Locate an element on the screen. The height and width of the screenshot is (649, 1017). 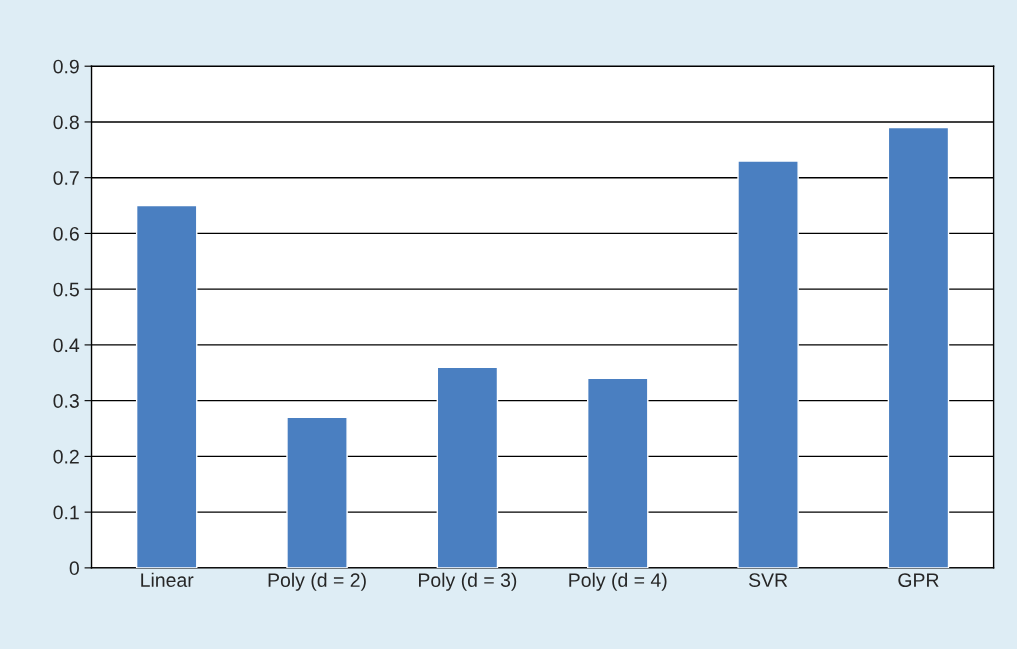
y-tick-label: 0.7 is located at coordinates (66, 178).